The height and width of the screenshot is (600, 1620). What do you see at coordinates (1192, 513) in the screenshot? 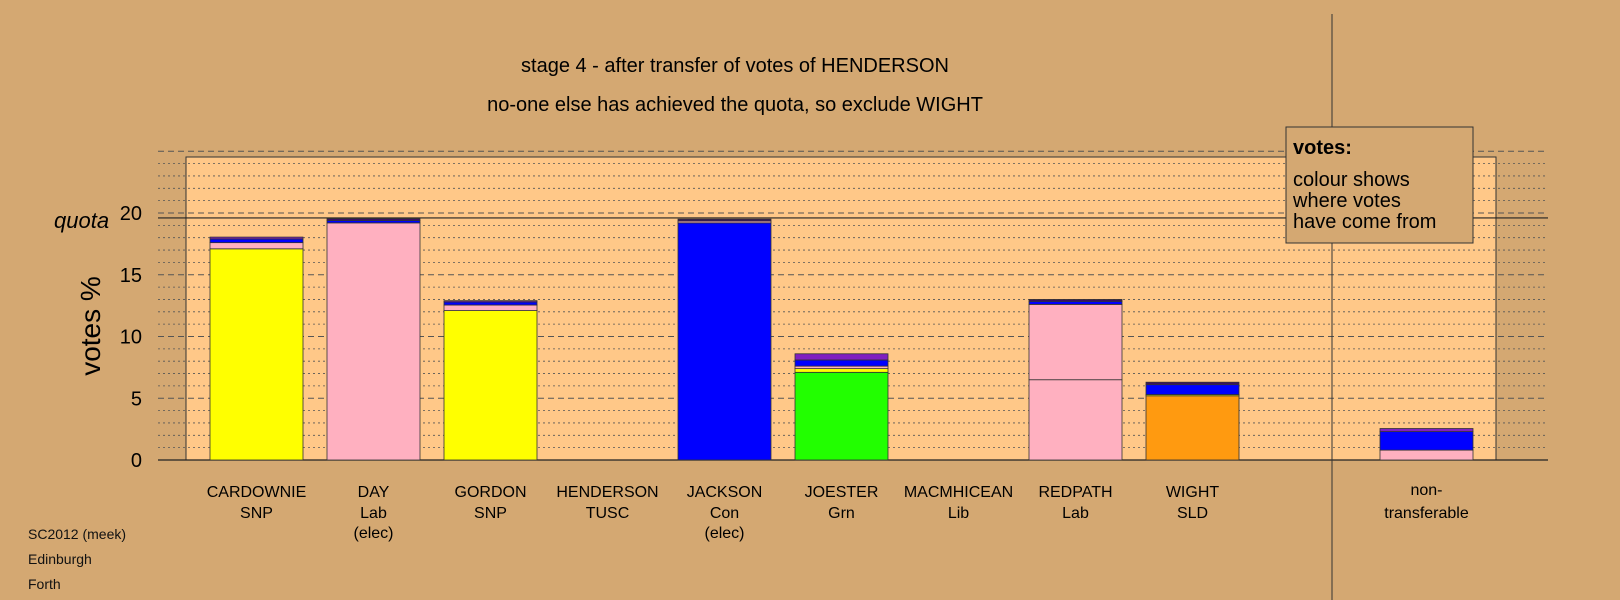
I see `candidate-party-label: SLD` at bounding box center [1192, 513].